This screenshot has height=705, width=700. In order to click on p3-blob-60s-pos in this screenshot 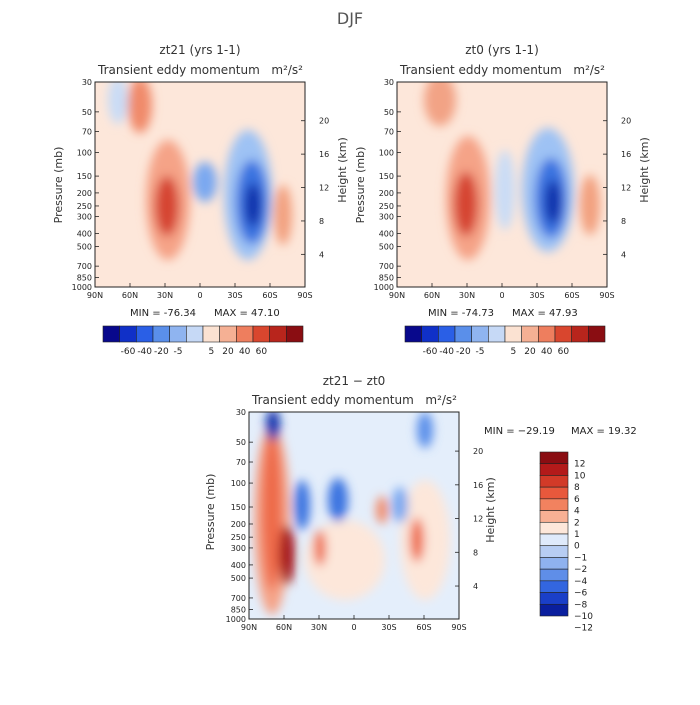, I will do `click(417, 540)`.